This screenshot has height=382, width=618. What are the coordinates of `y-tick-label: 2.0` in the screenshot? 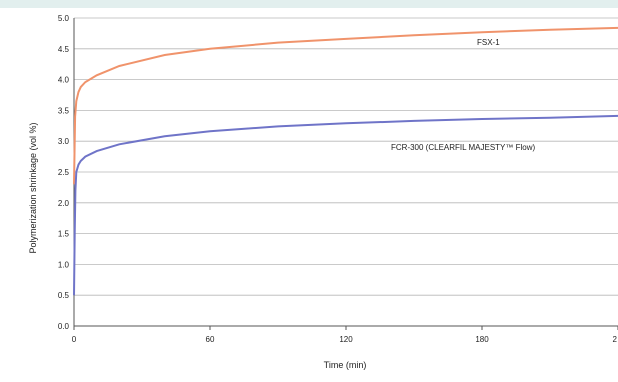 It's located at (64, 203).